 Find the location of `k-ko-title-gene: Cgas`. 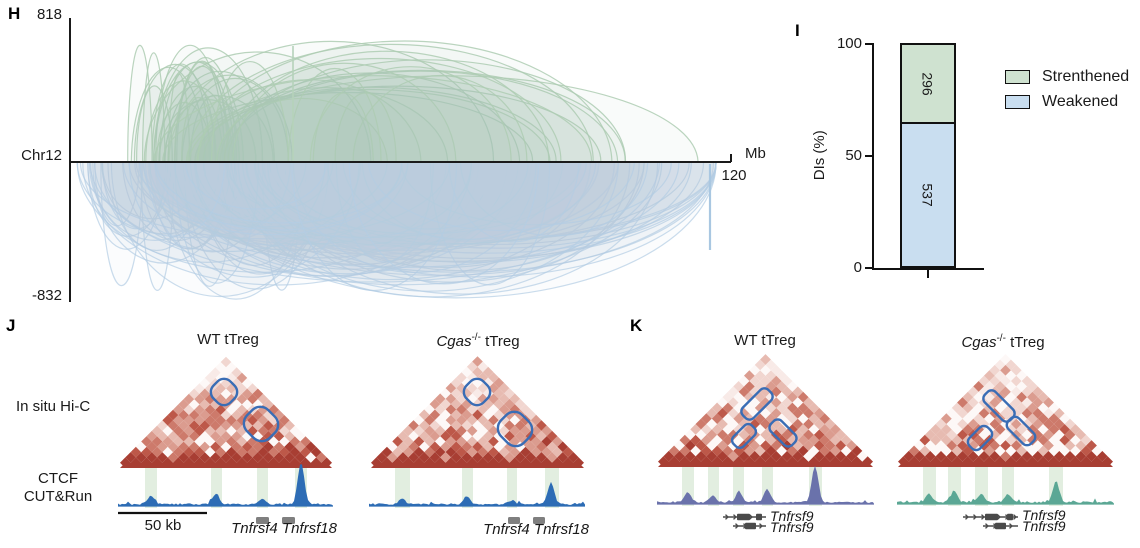

k-ko-title-gene: Cgas is located at coordinates (979, 342).